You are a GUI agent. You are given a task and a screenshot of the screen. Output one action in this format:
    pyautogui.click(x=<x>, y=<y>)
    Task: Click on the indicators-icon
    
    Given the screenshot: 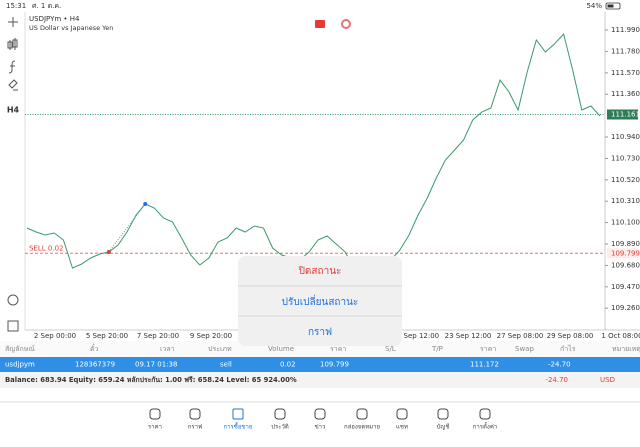 What is the action you would take?
    pyautogui.click(x=12, y=67)
    